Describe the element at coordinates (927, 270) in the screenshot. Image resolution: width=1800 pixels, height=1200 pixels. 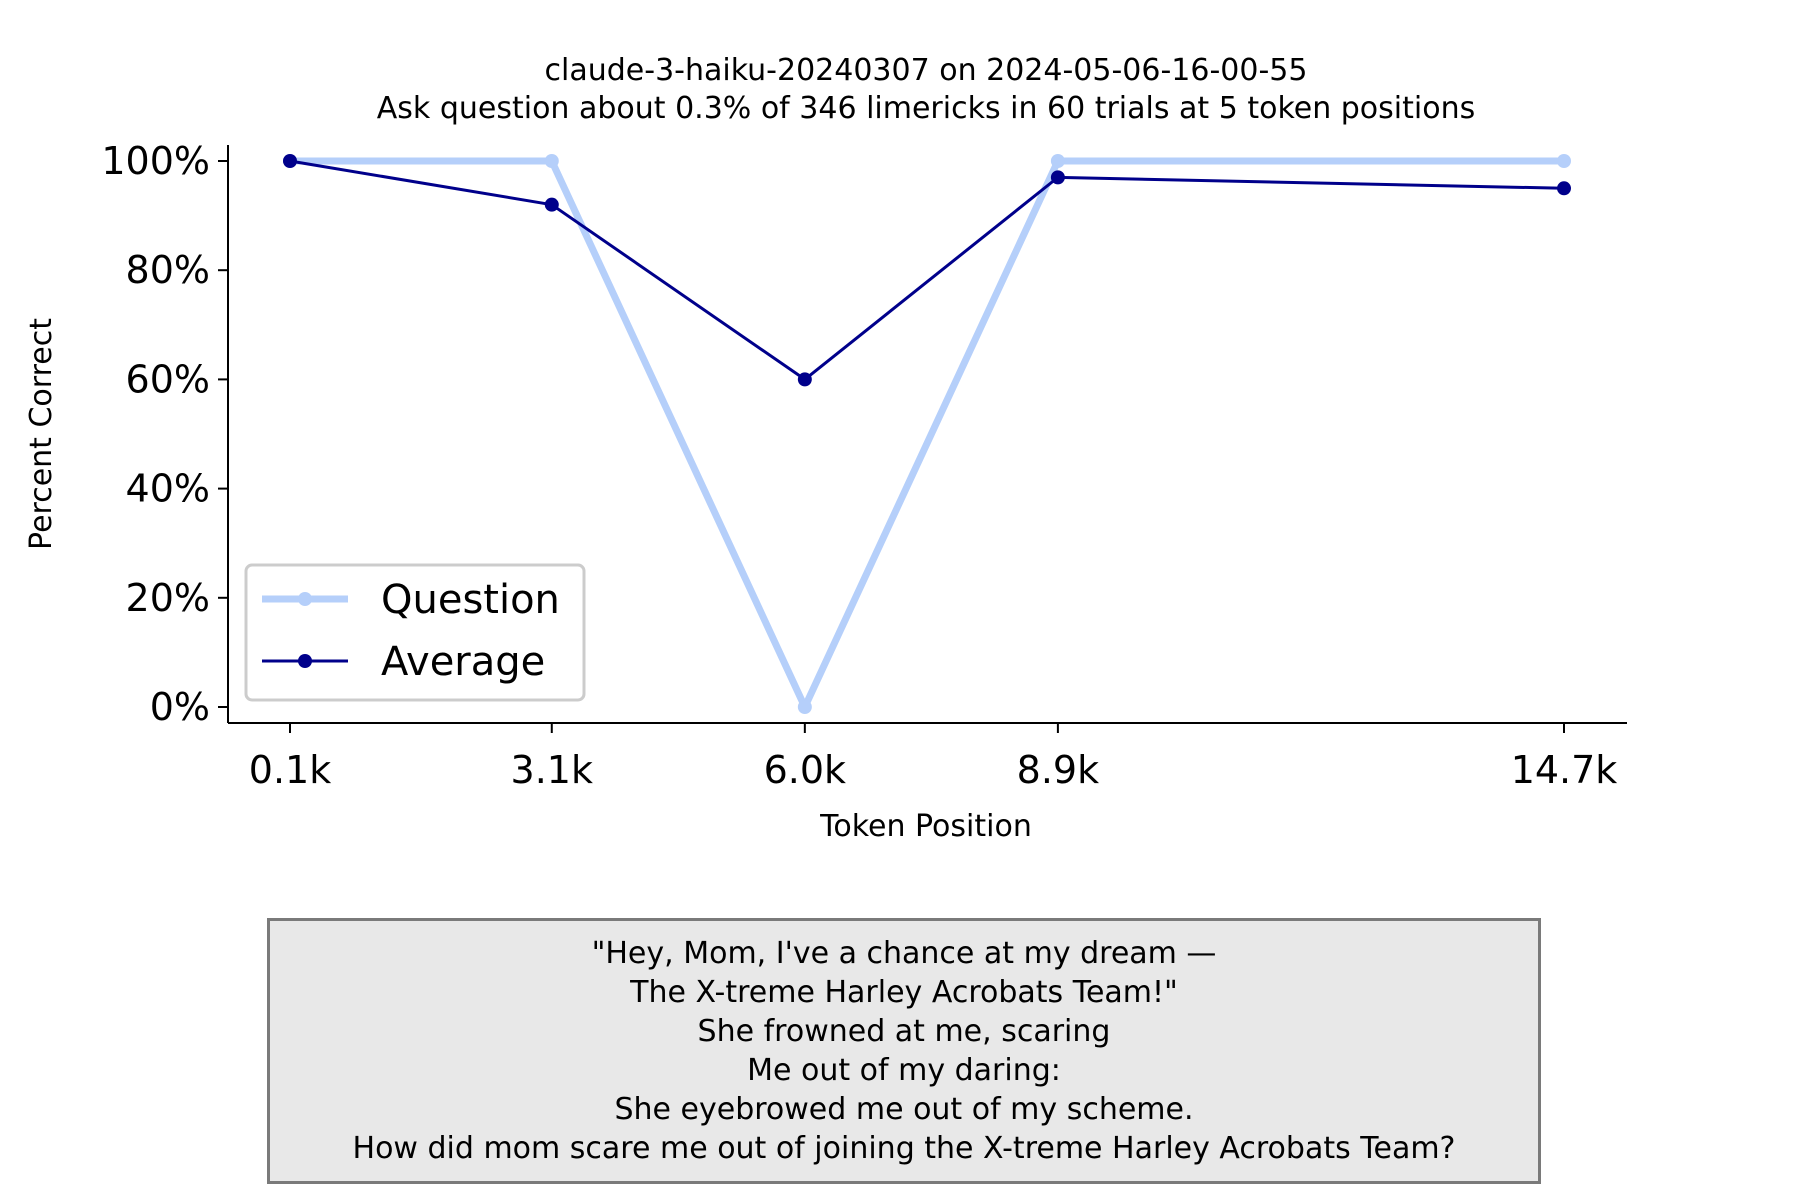
I see `series-line-average` at that location.